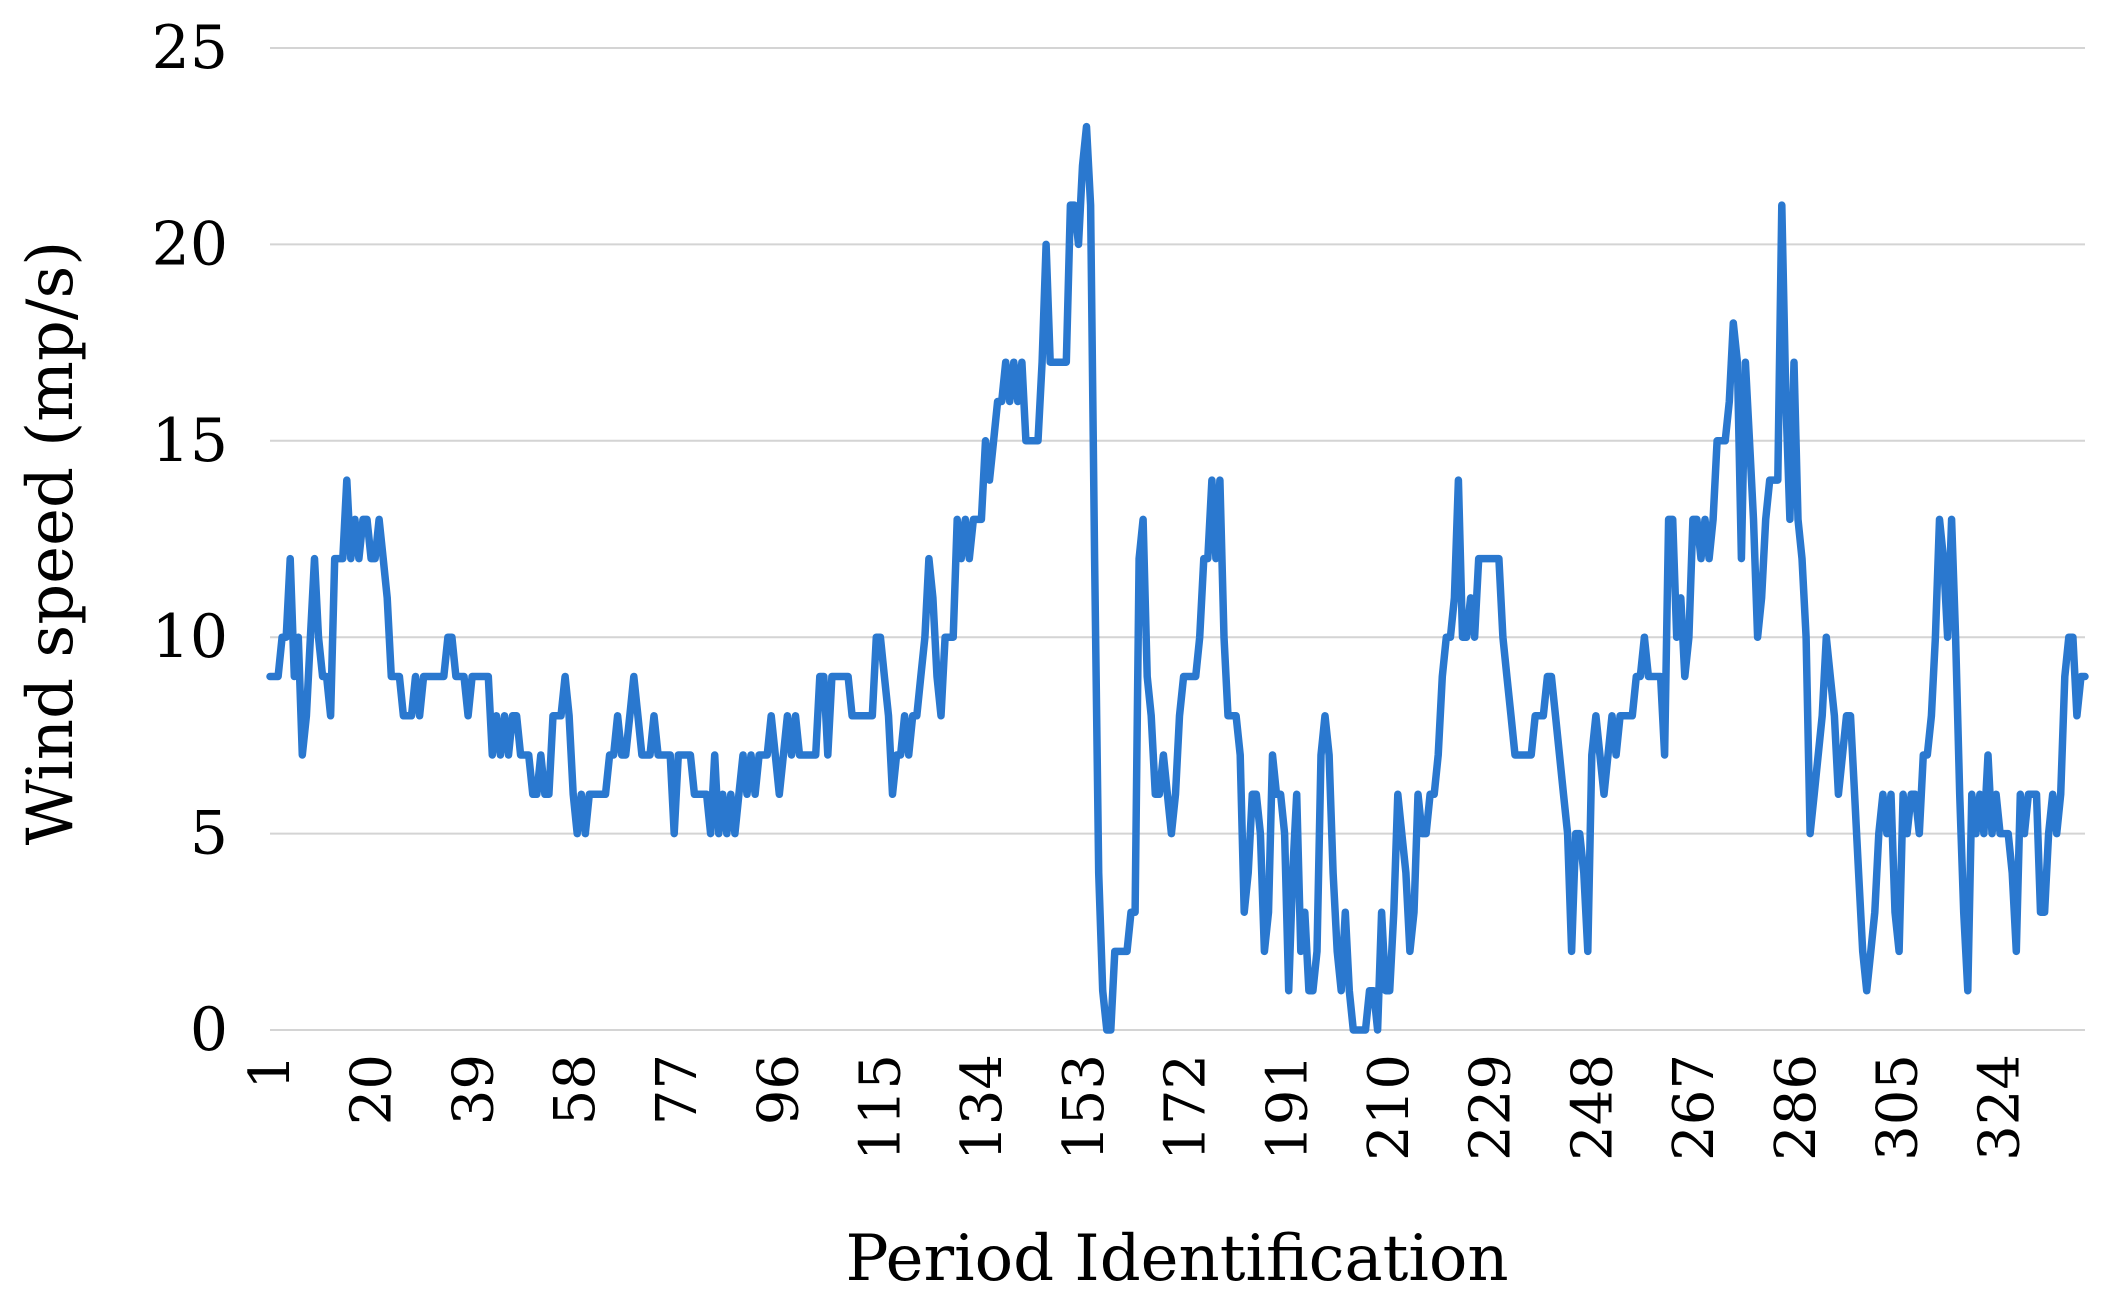  I want to click on x-tick-label: 134, so click(982, 1107).